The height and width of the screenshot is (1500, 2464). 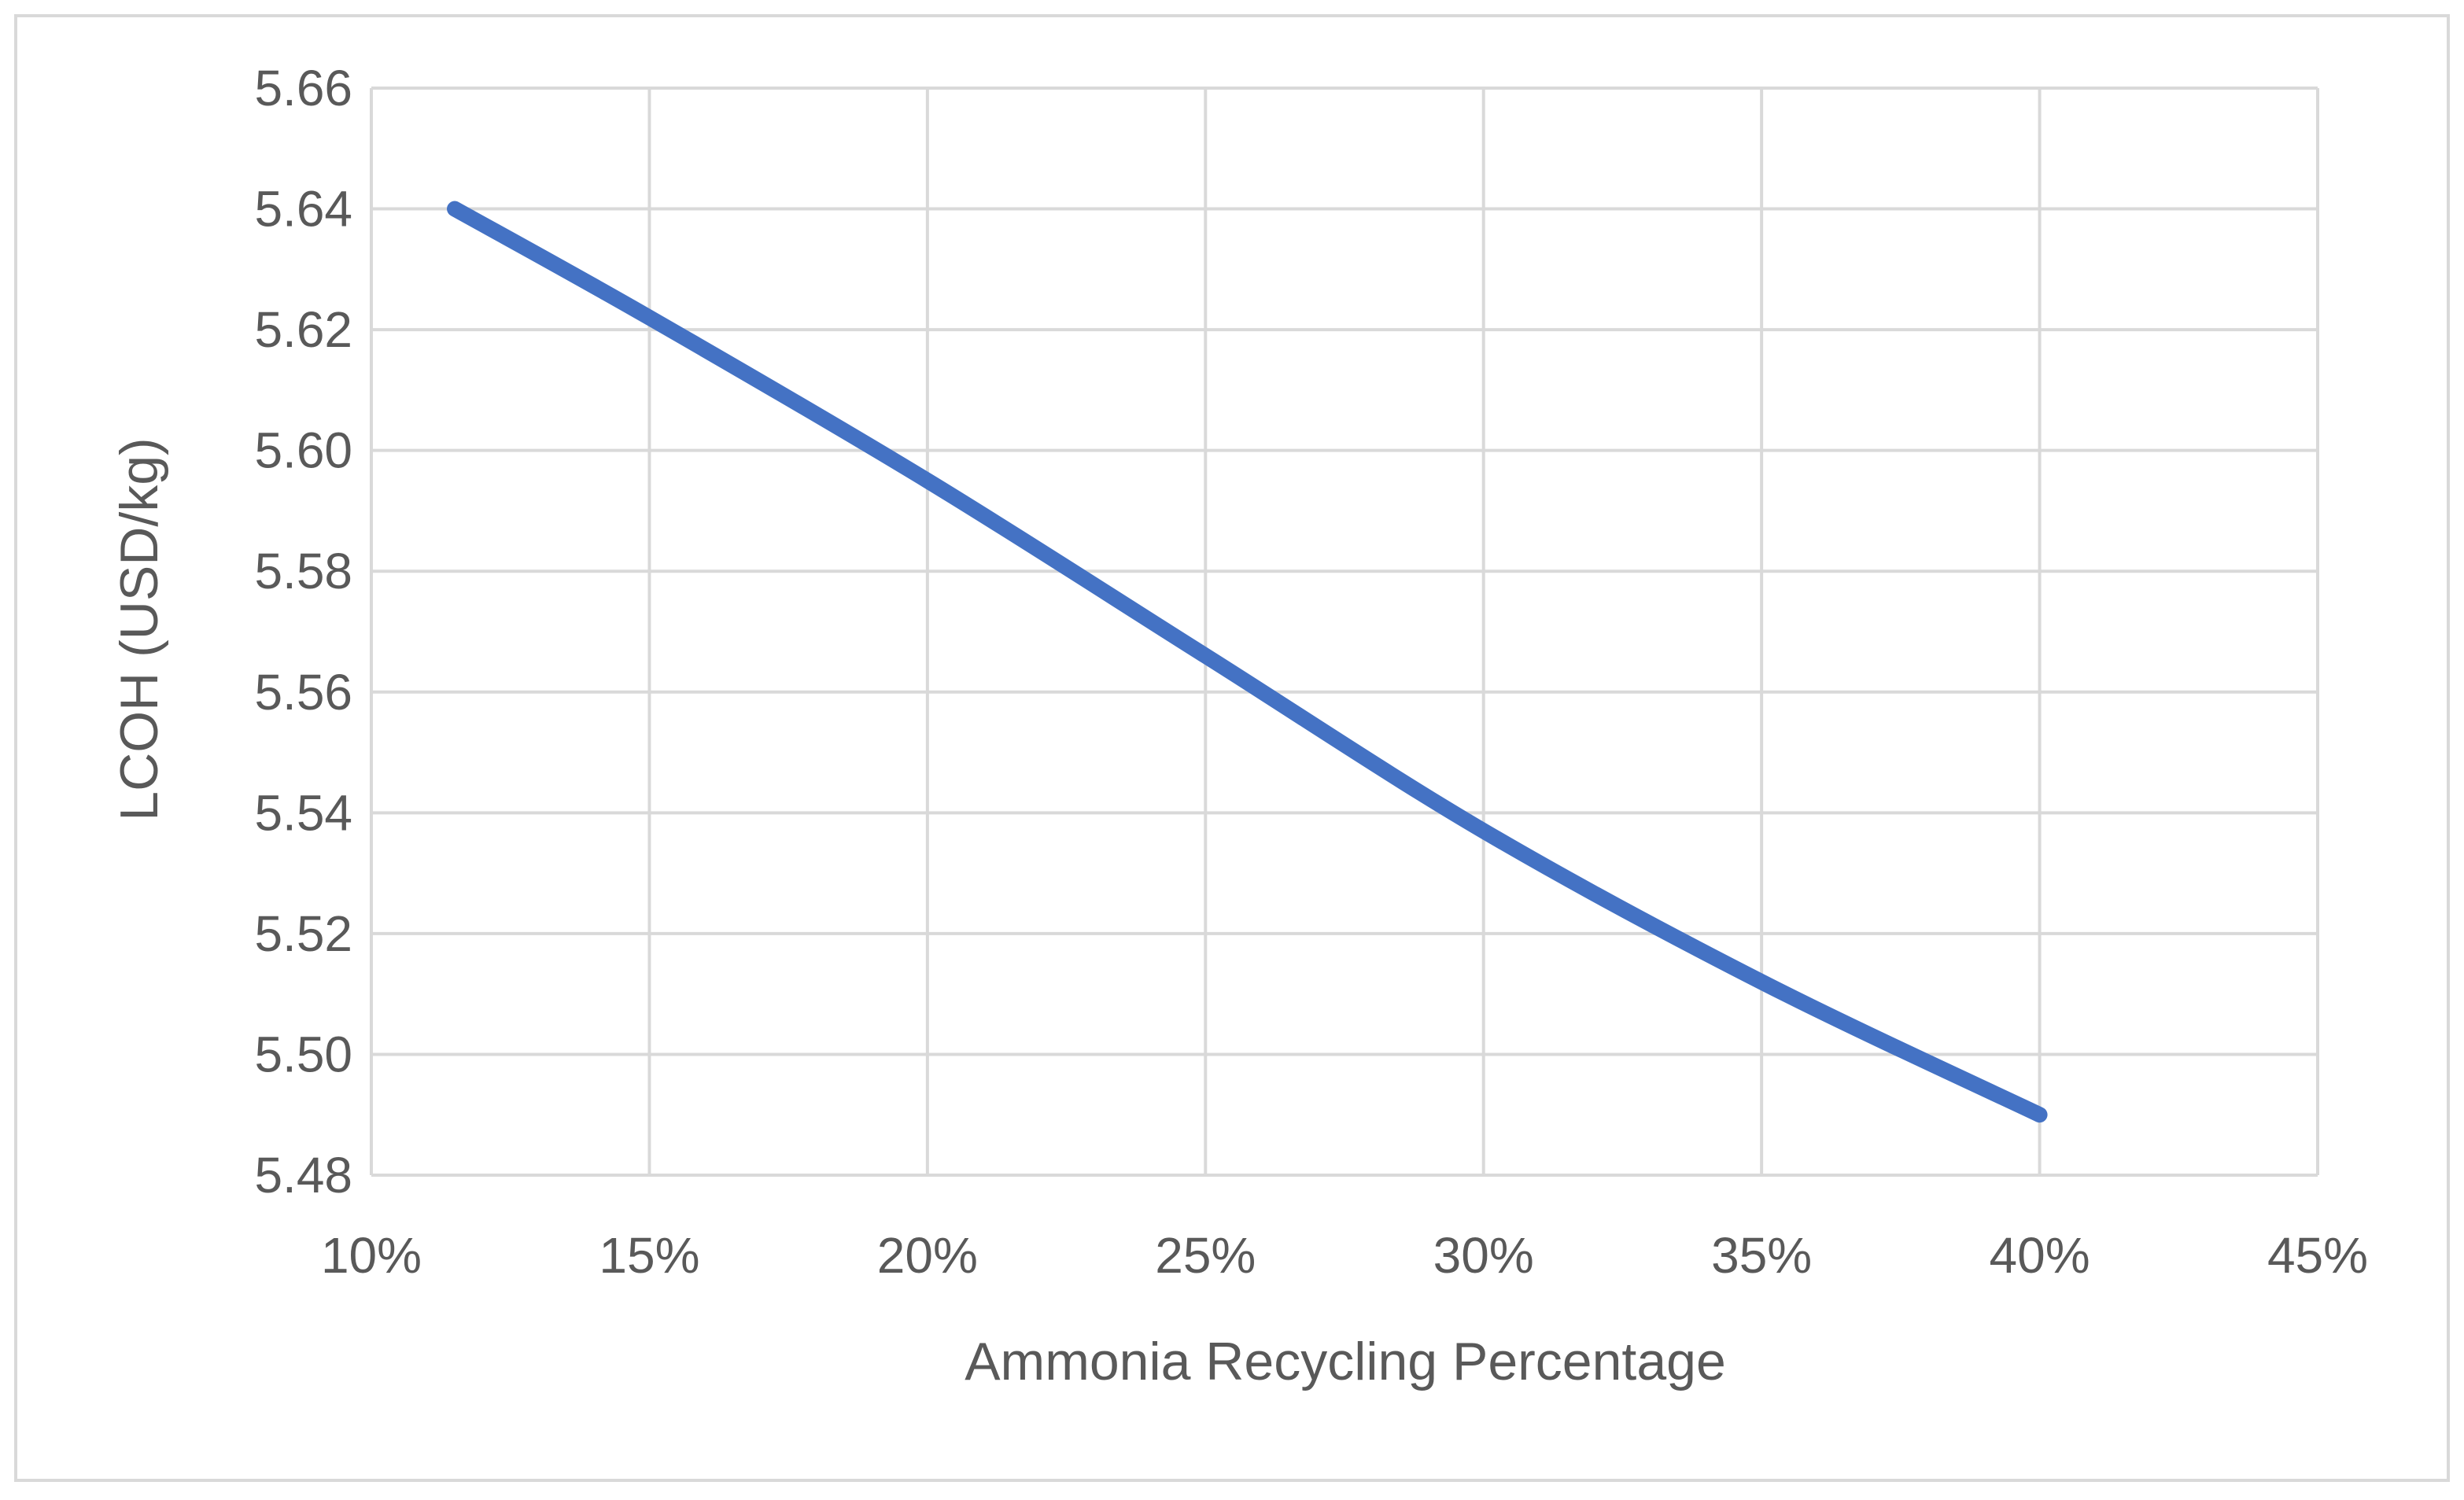 I want to click on x-tick-label: 30%, so click(x=1483, y=1255).